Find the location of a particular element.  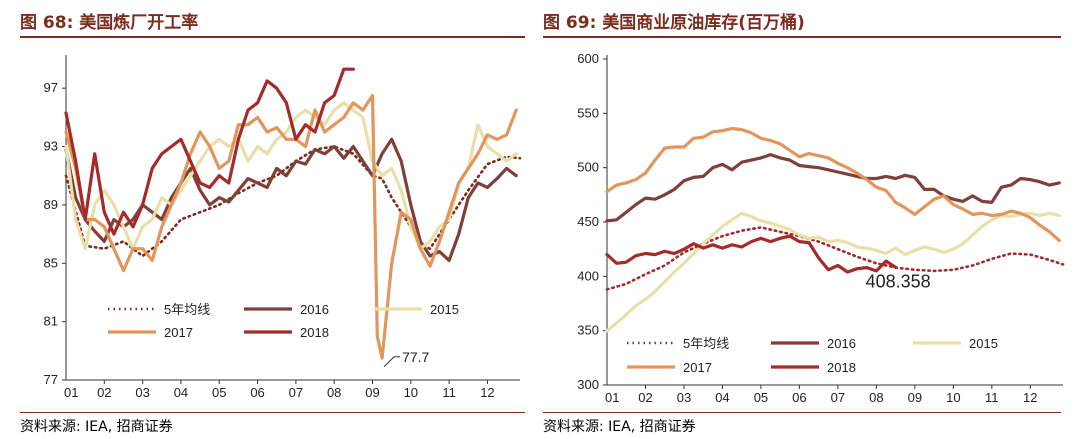

chart-title: 图 69: 美国商业原油库存(百万桶) is located at coordinates (674, 23).